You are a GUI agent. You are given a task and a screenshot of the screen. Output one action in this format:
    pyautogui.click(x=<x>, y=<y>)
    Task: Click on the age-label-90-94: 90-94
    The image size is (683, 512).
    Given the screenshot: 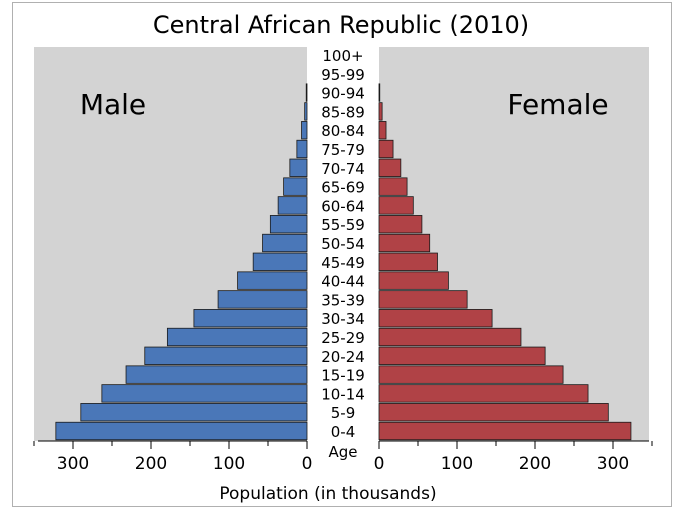 What is the action you would take?
    pyautogui.click(x=343, y=94)
    